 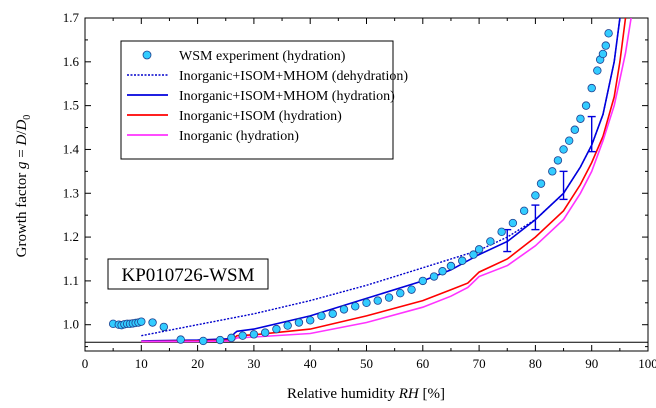 What do you see at coordinates (287, 96) in the screenshot?
I see `legend-label: Inorganic+ISOM+MHOM (hydration)` at bounding box center [287, 96].